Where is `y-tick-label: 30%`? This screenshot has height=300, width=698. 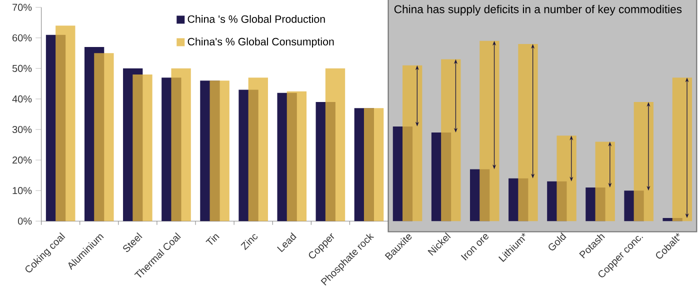
y-tick-label: 30% is located at coordinates (22, 130).